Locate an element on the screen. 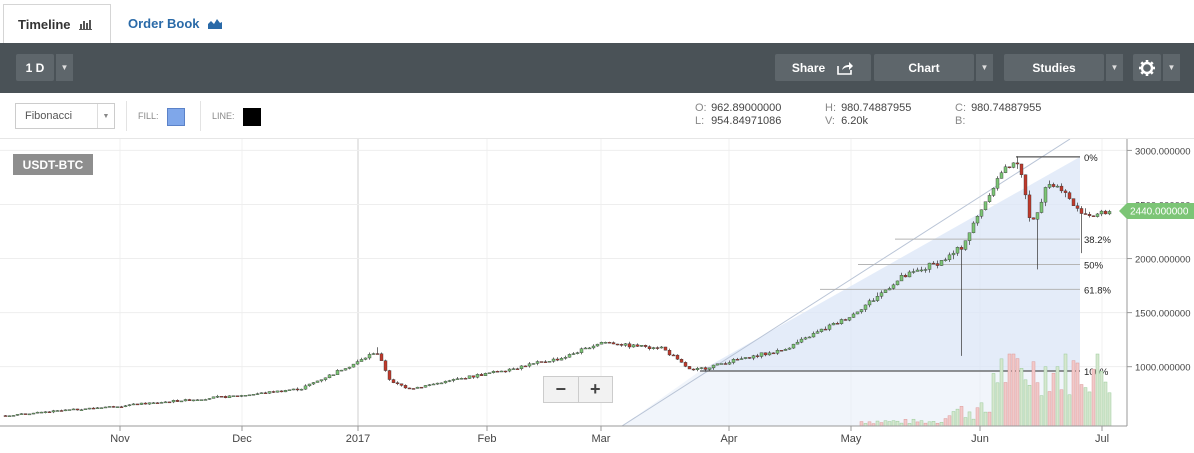 The width and height of the screenshot is (1194, 453). share-button: Share is located at coordinates (823, 67).